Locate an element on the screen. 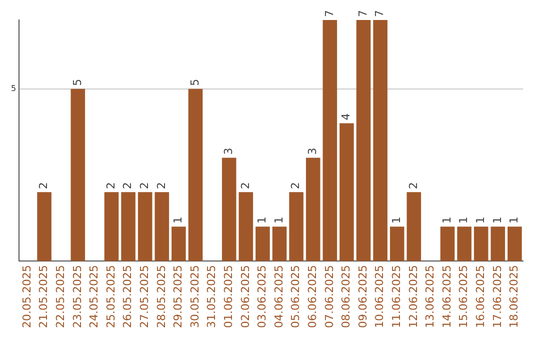 The width and height of the screenshot is (540, 340). x-tick-label: 04.06.2025 is located at coordinates (279, 296).